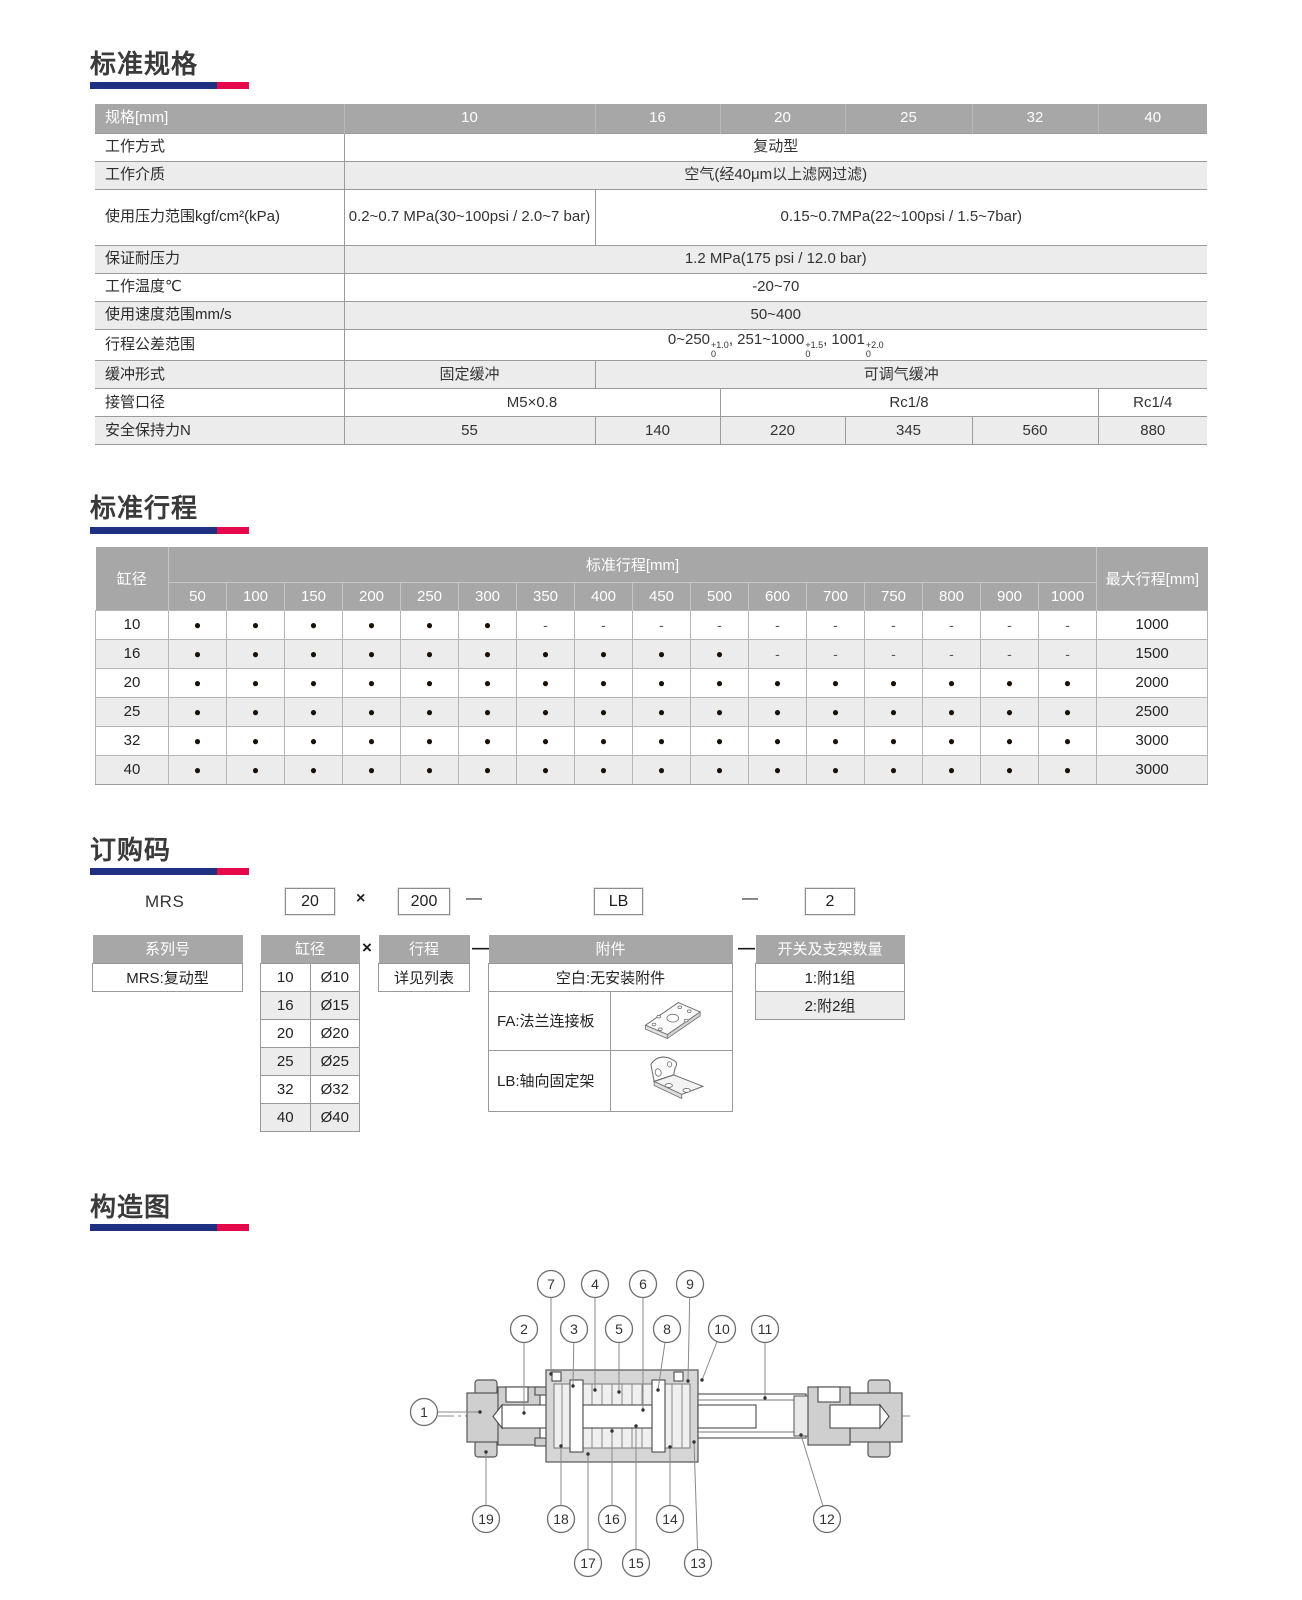  Describe the element at coordinates (651, 287) in the screenshot. I see `specs-row: 工作温度℃ -20~70` at that location.